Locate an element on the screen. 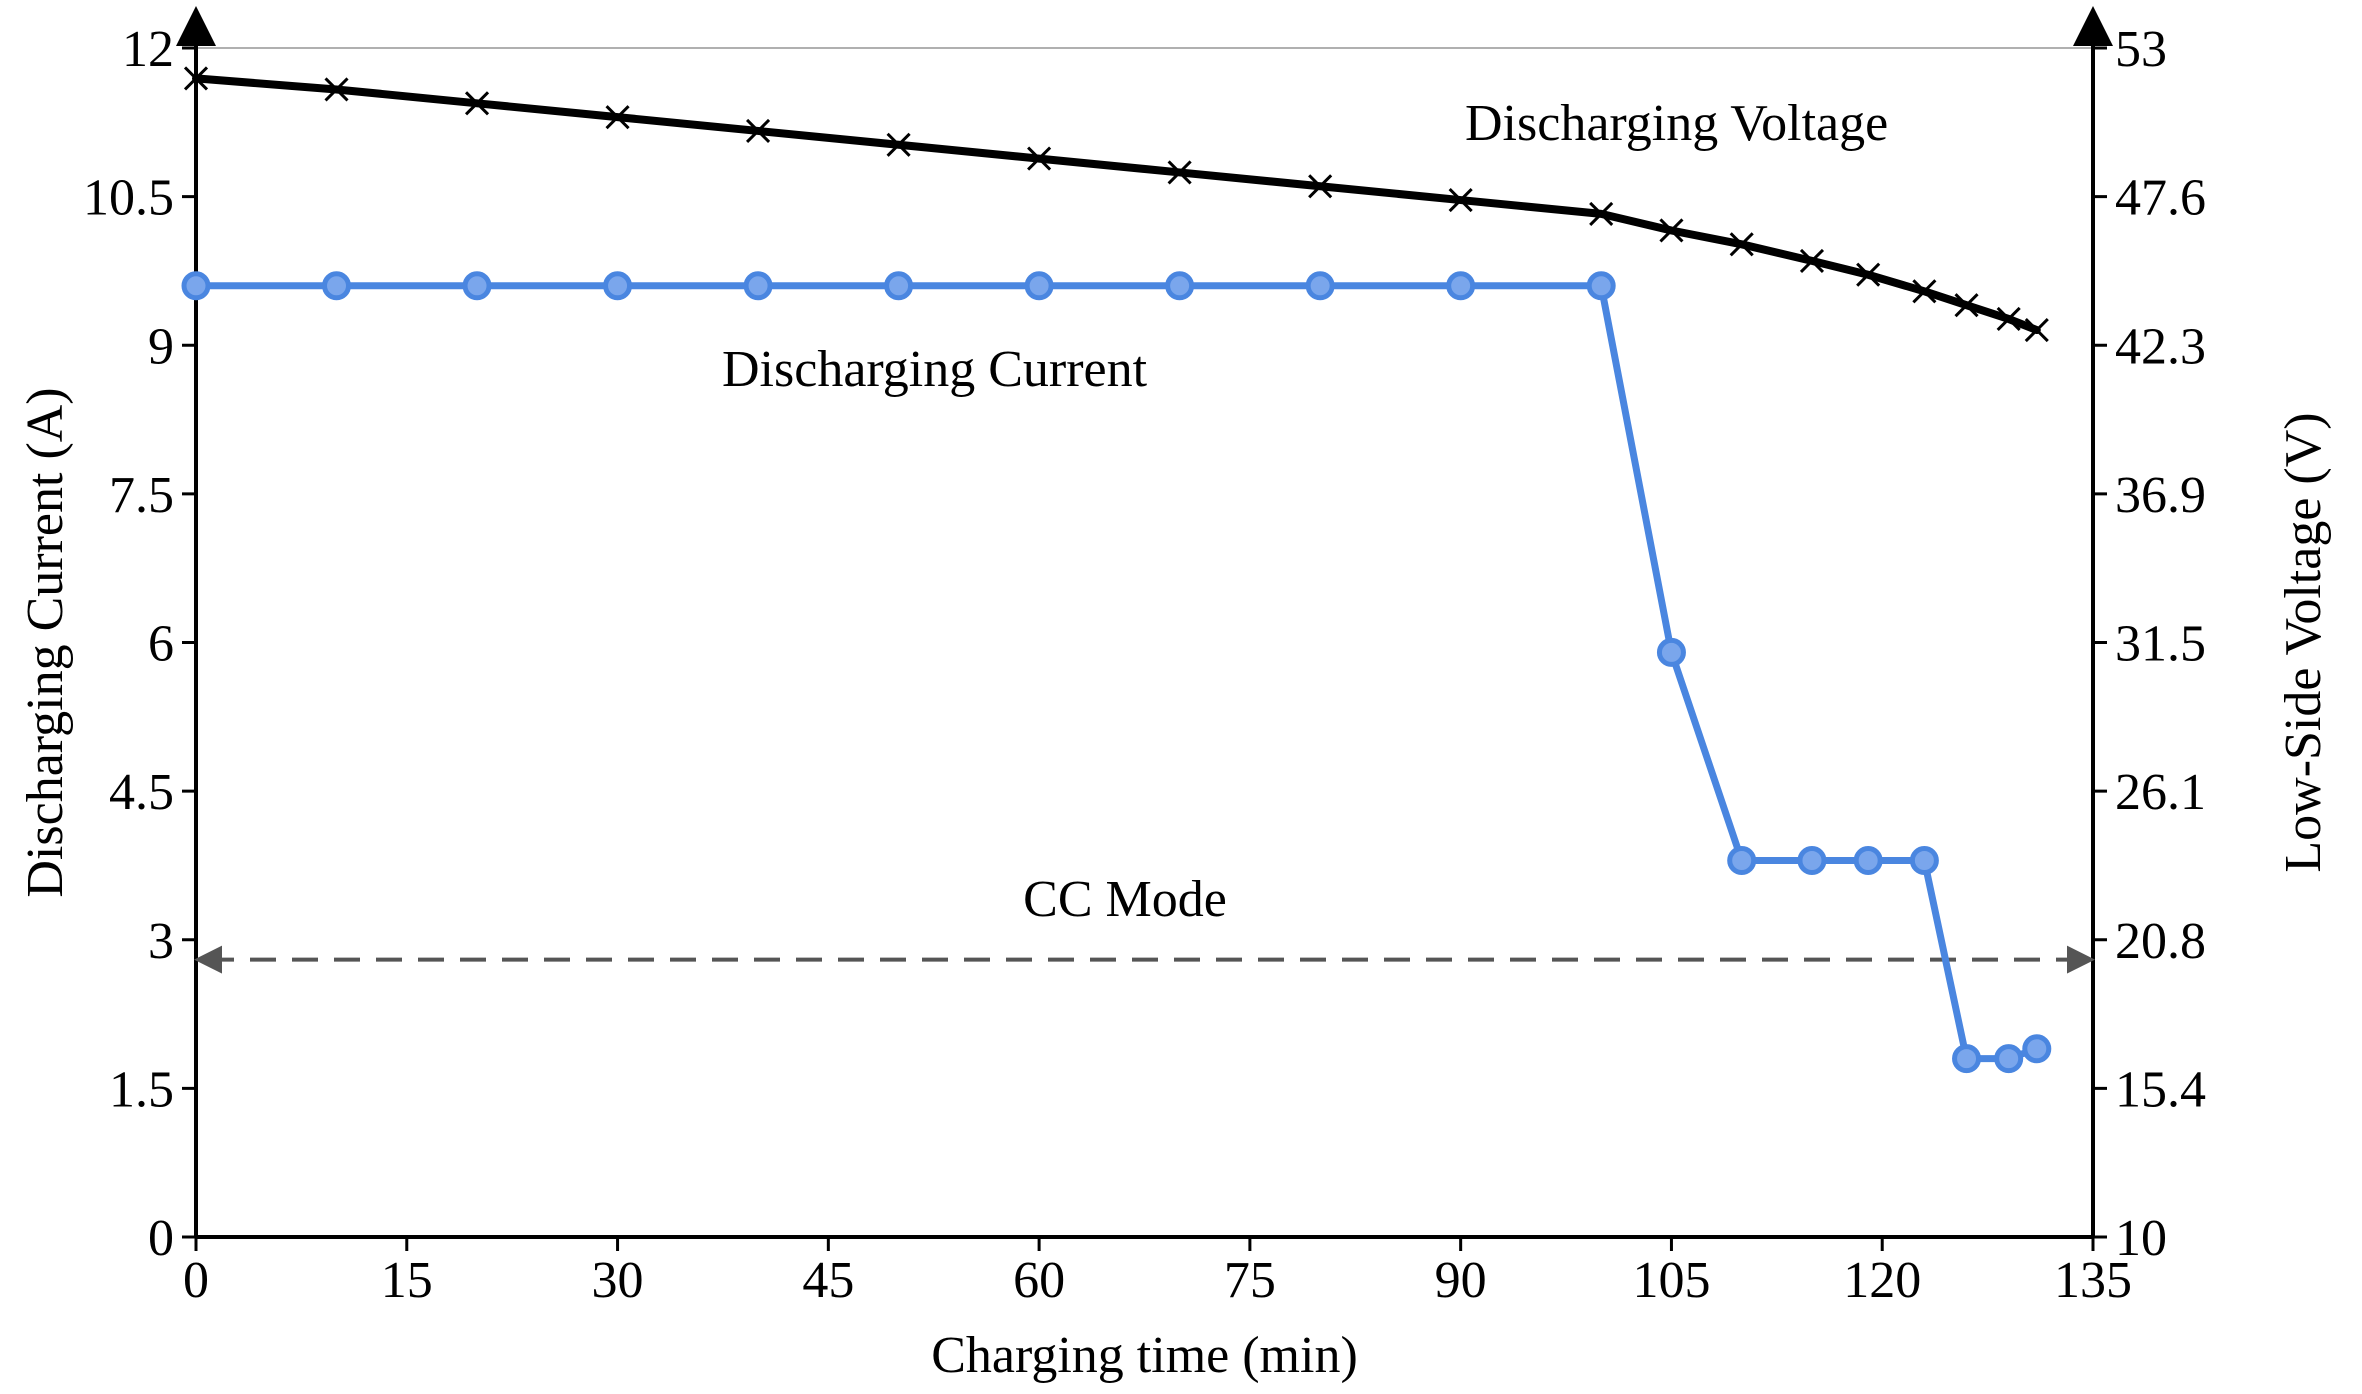  y-right-tick-label: 31.5 is located at coordinates (2160, 644).